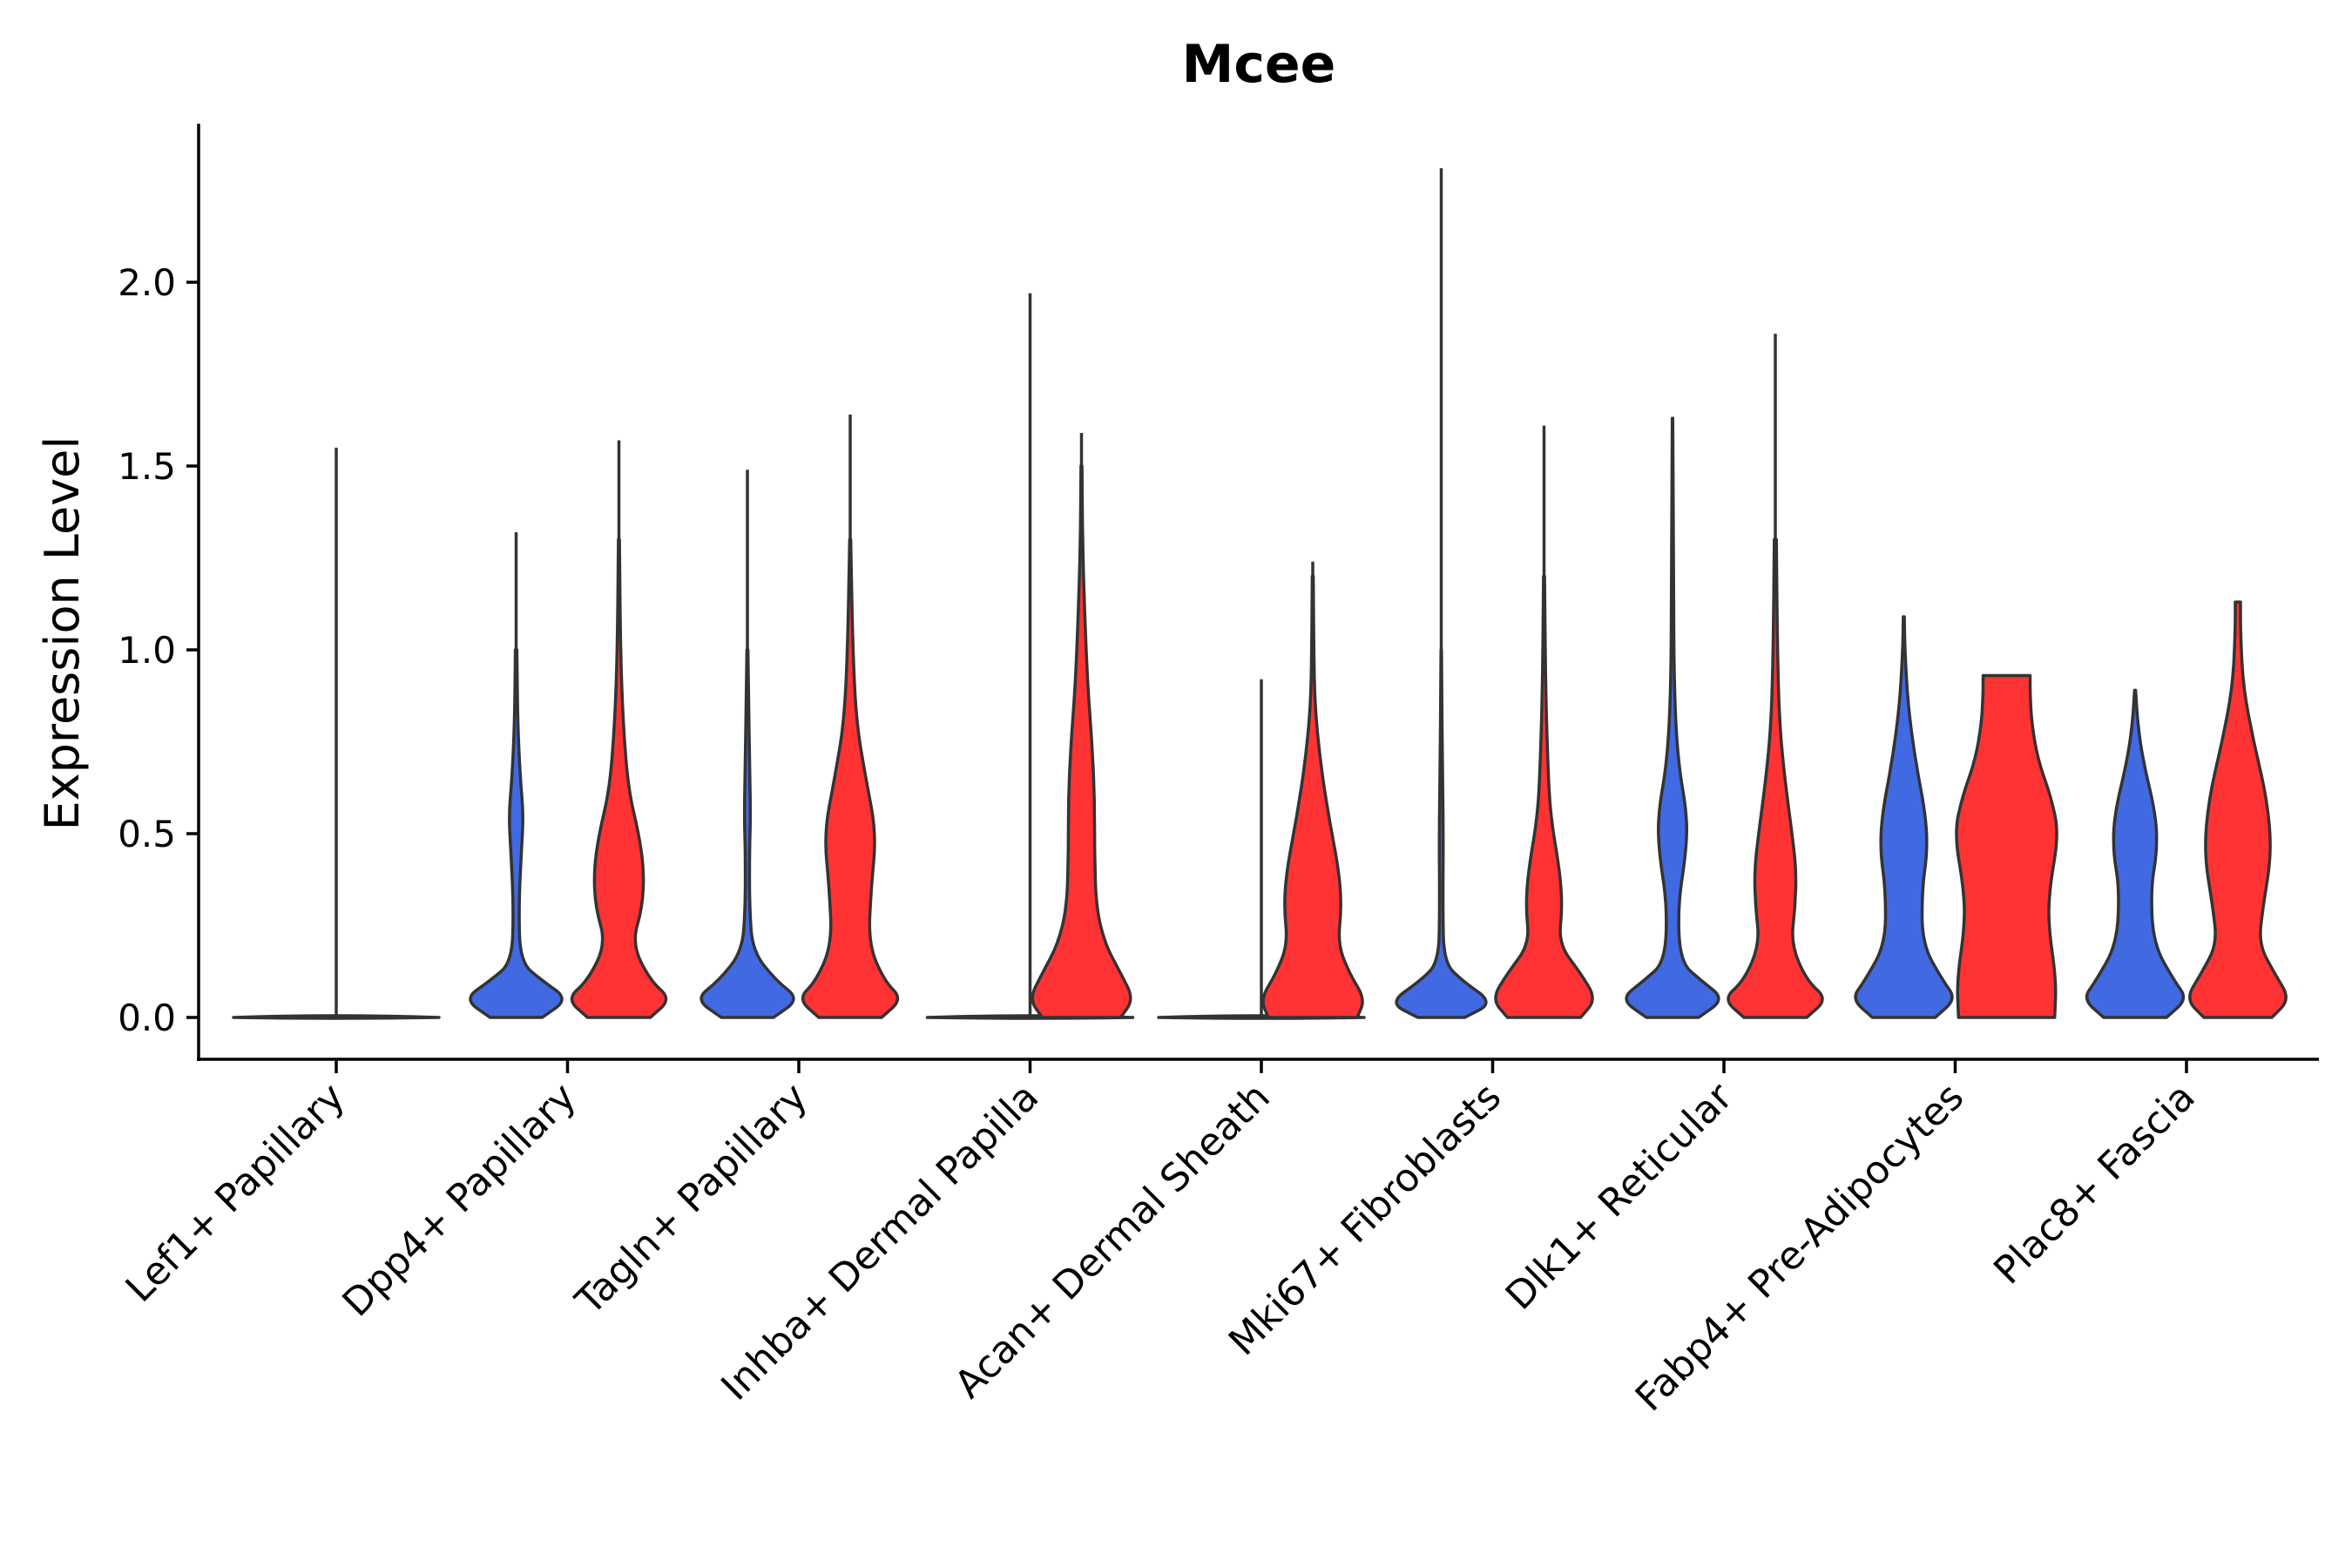 This screenshot has width=2352, height=1568. What do you see at coordinates (147, 650) in the screenshot?
I see `y-tick-label: 1.0` at bounding box center [147, 650].